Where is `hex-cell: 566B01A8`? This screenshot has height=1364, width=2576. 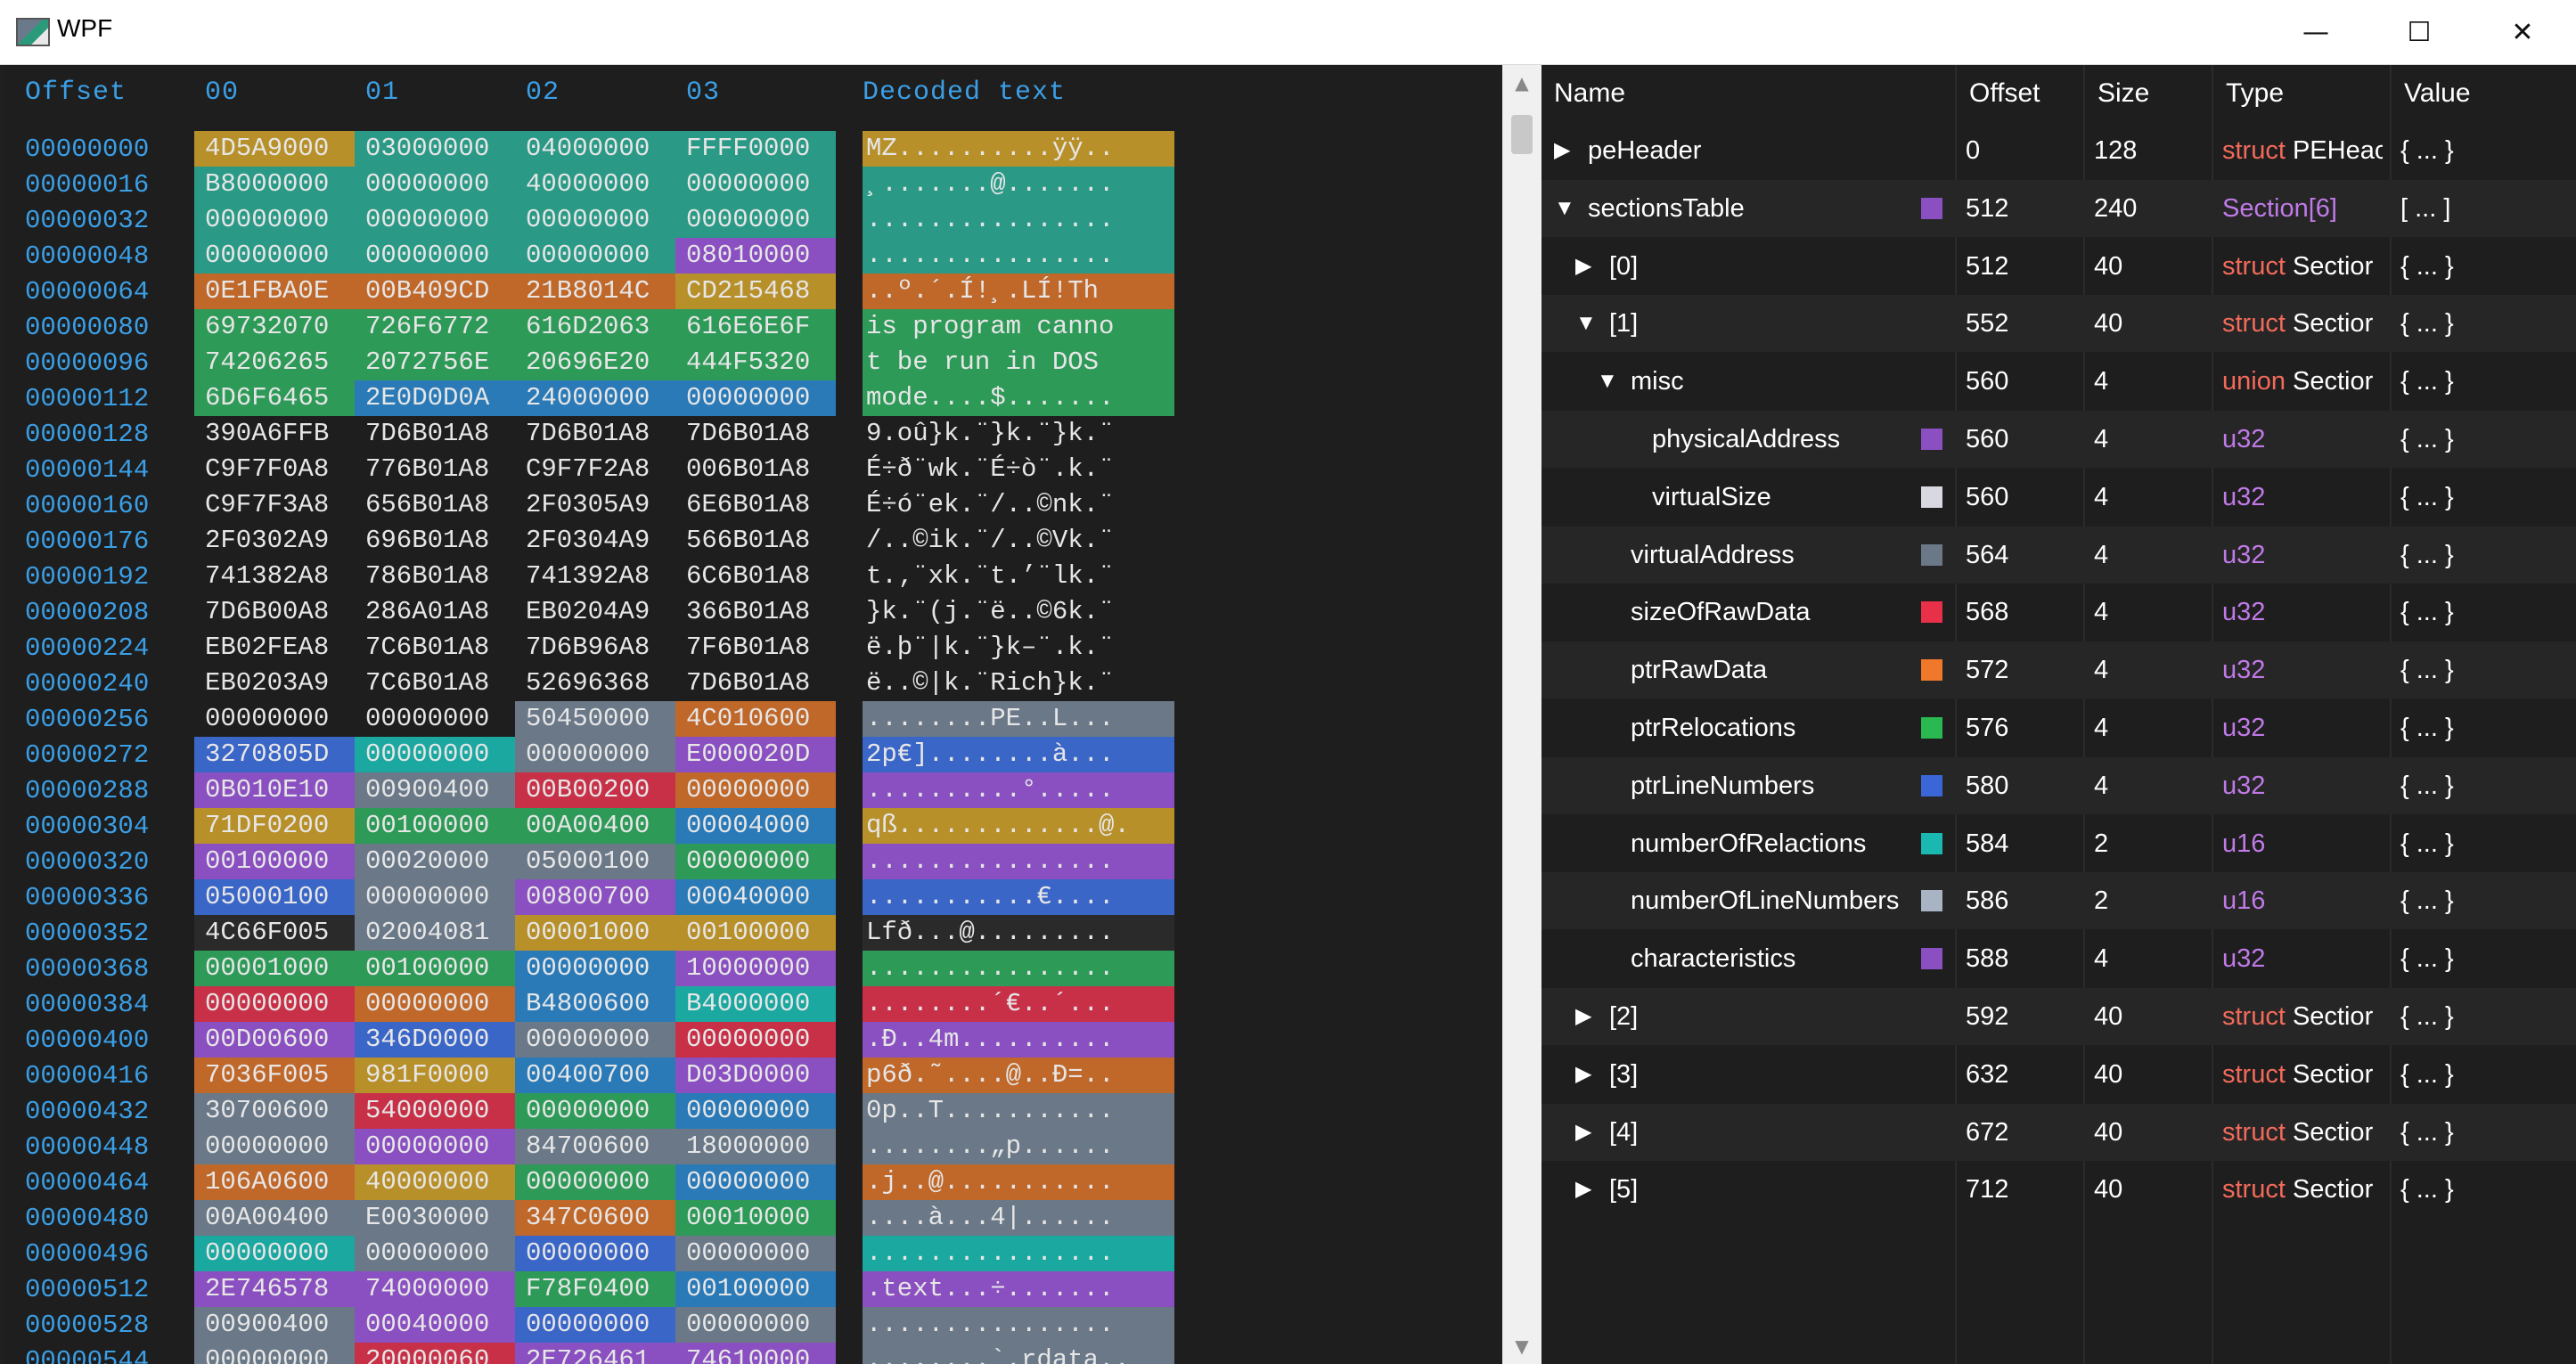 hex-cell: 566B01A8 is located at coordinates (748, 540).